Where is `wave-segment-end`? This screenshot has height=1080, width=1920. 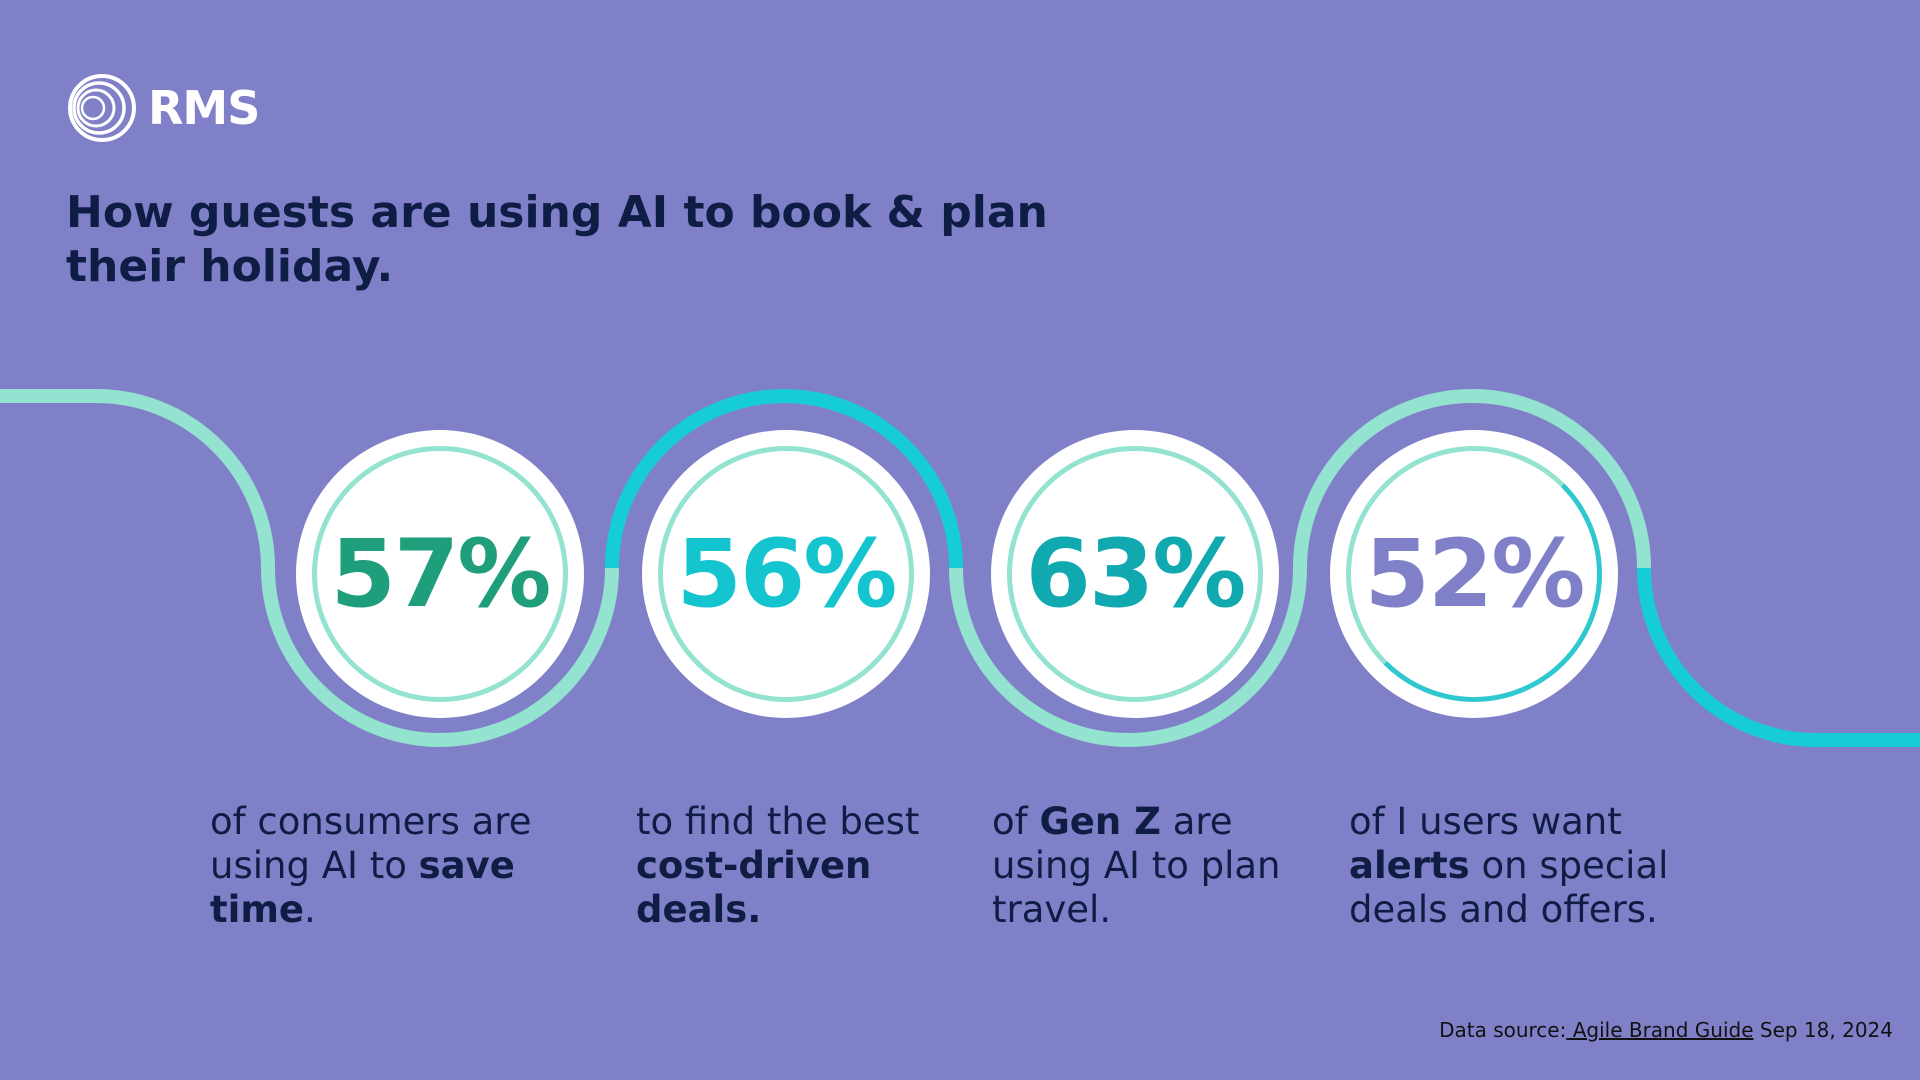 wave-segment-end is located at coordinates (1778, 657).